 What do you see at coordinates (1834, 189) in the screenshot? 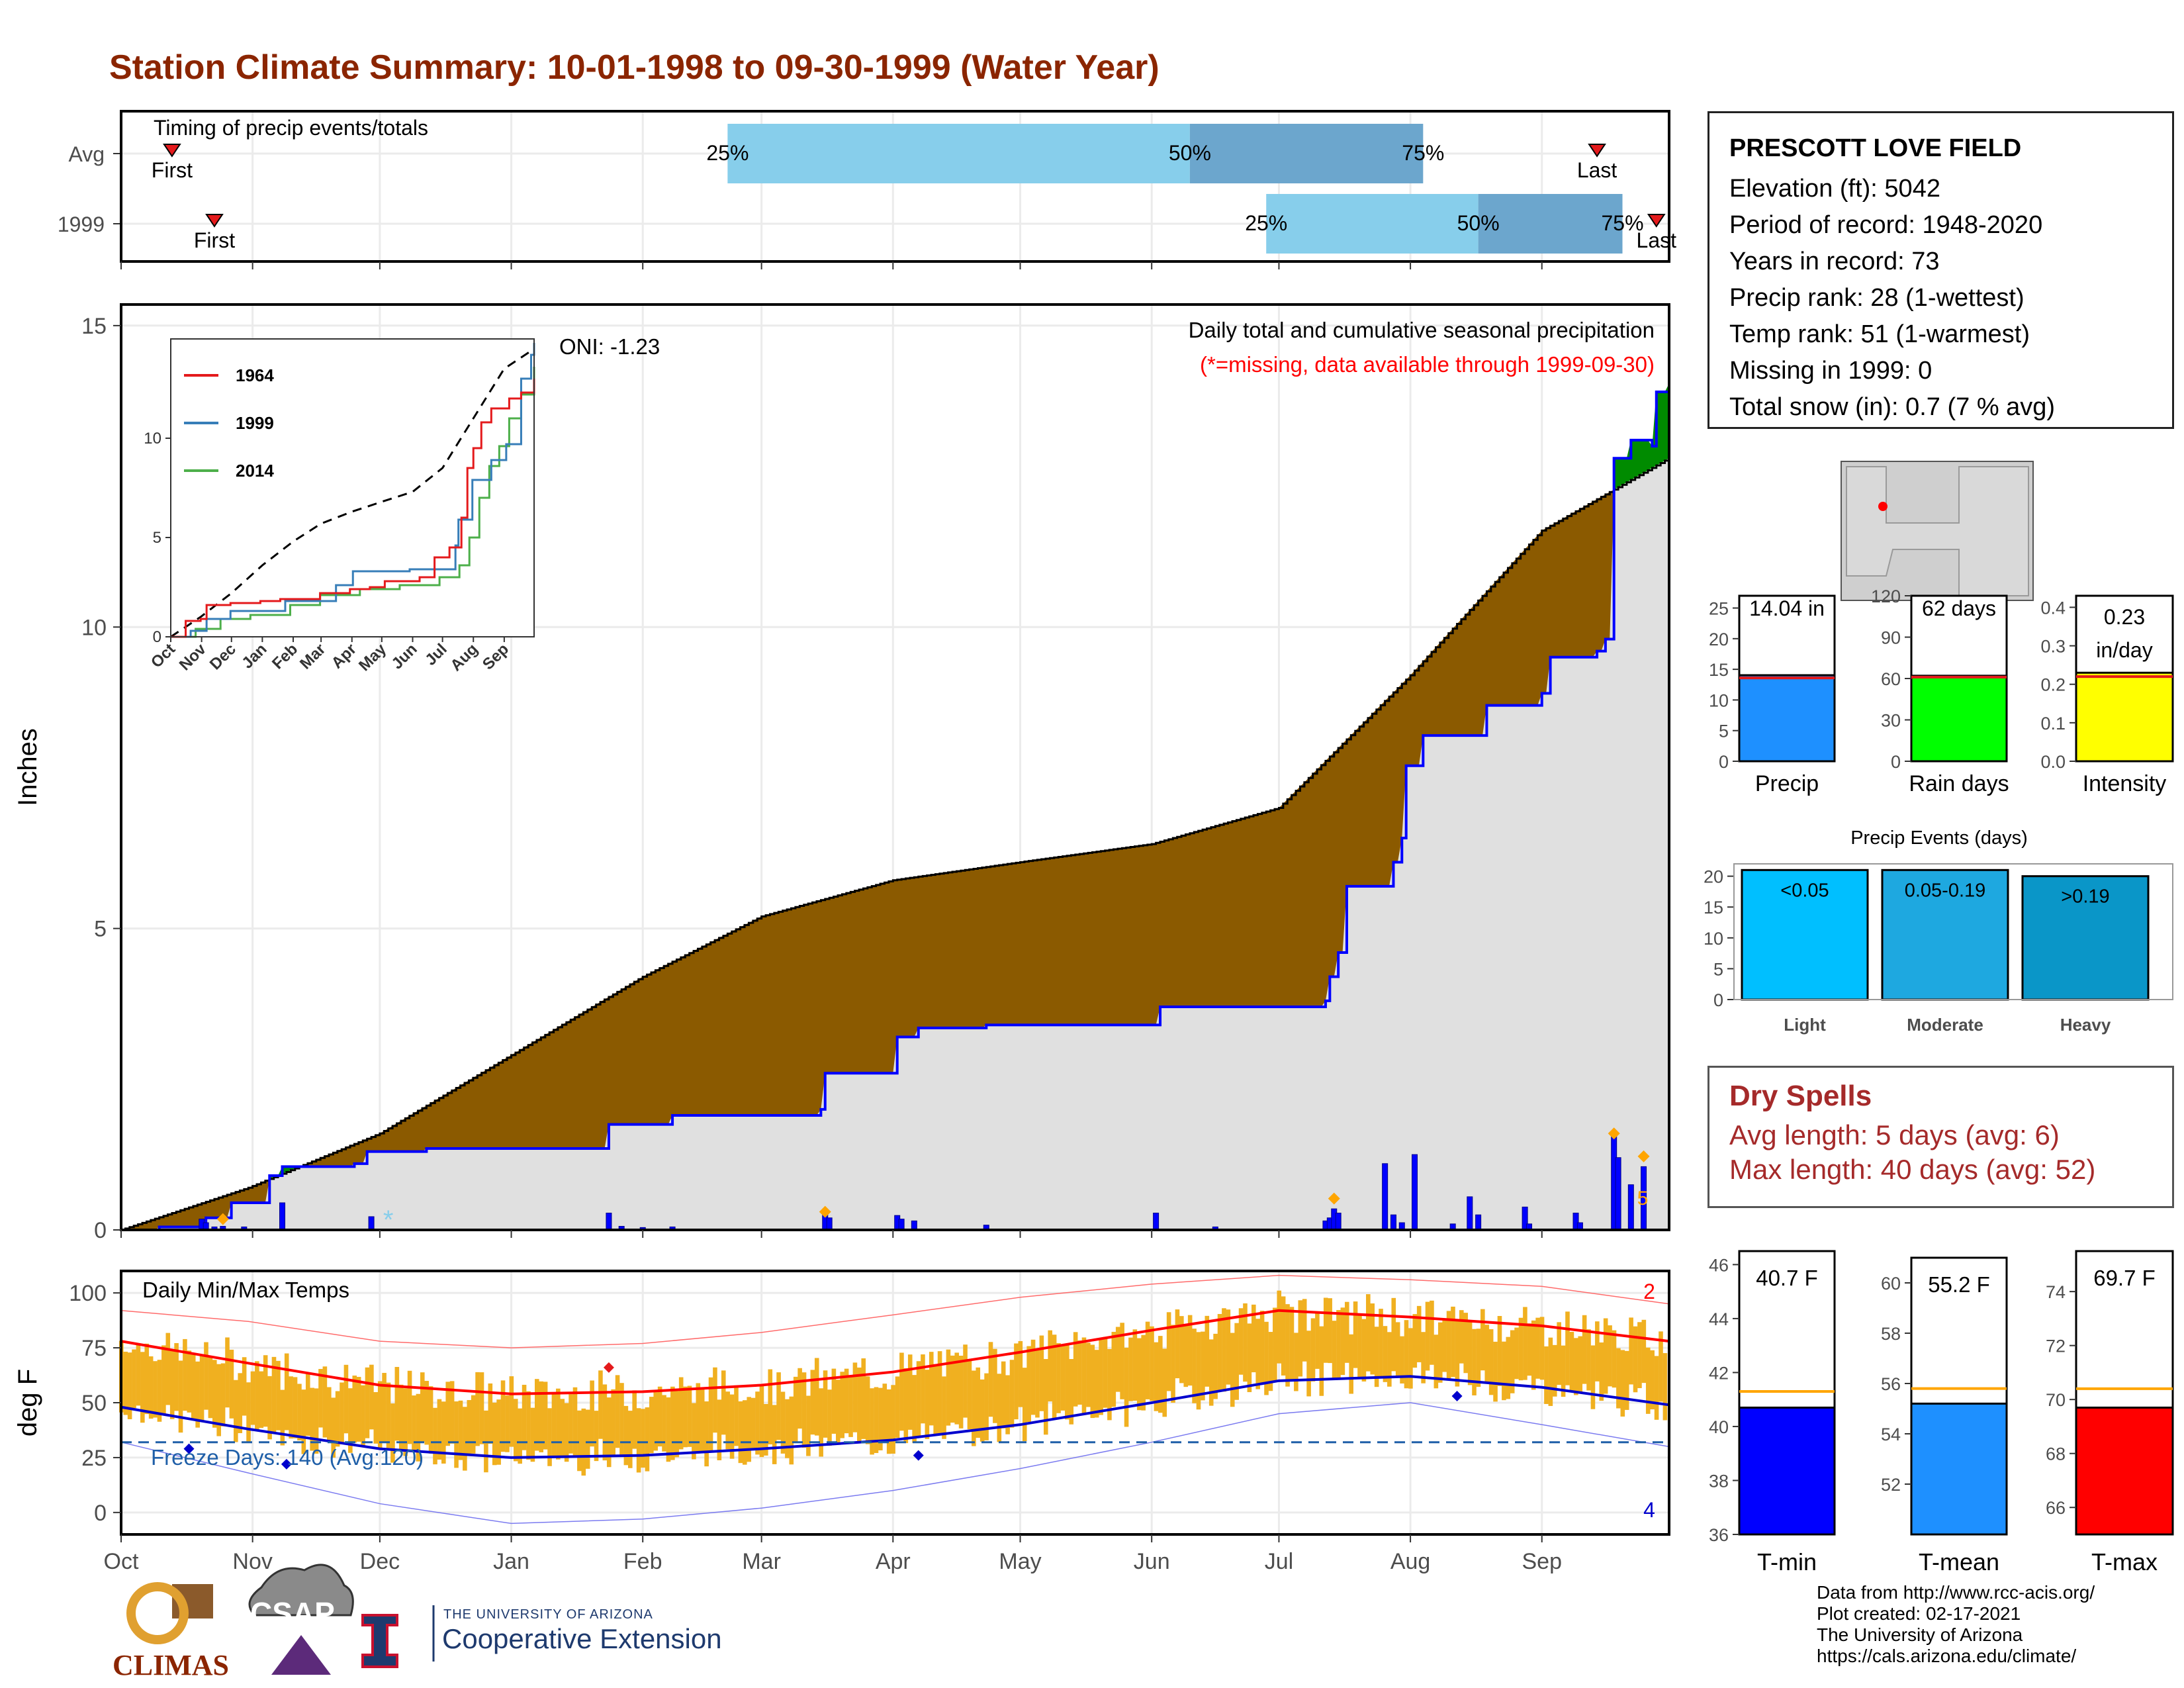
I see `station-elevation: Elevation (ft): 5042` at bounding box center [1834, 189].